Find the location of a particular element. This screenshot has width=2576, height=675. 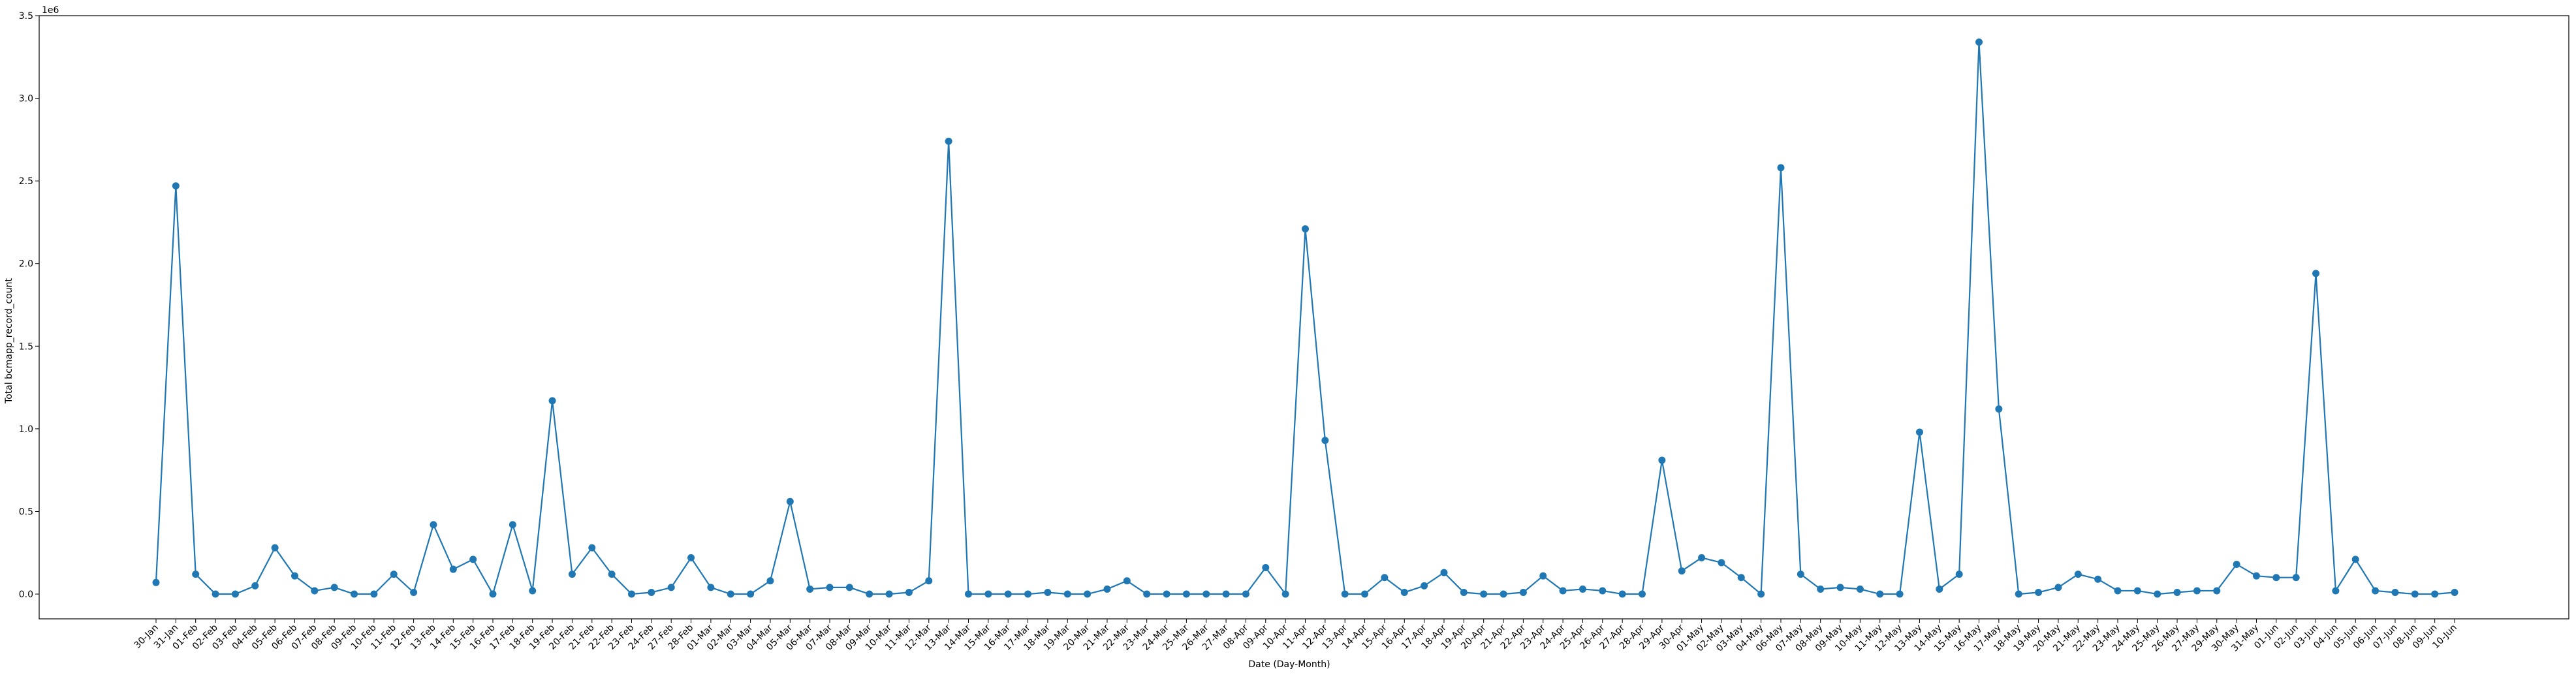

y-tick-label: 0.0 is located at coordinates (26, 594).